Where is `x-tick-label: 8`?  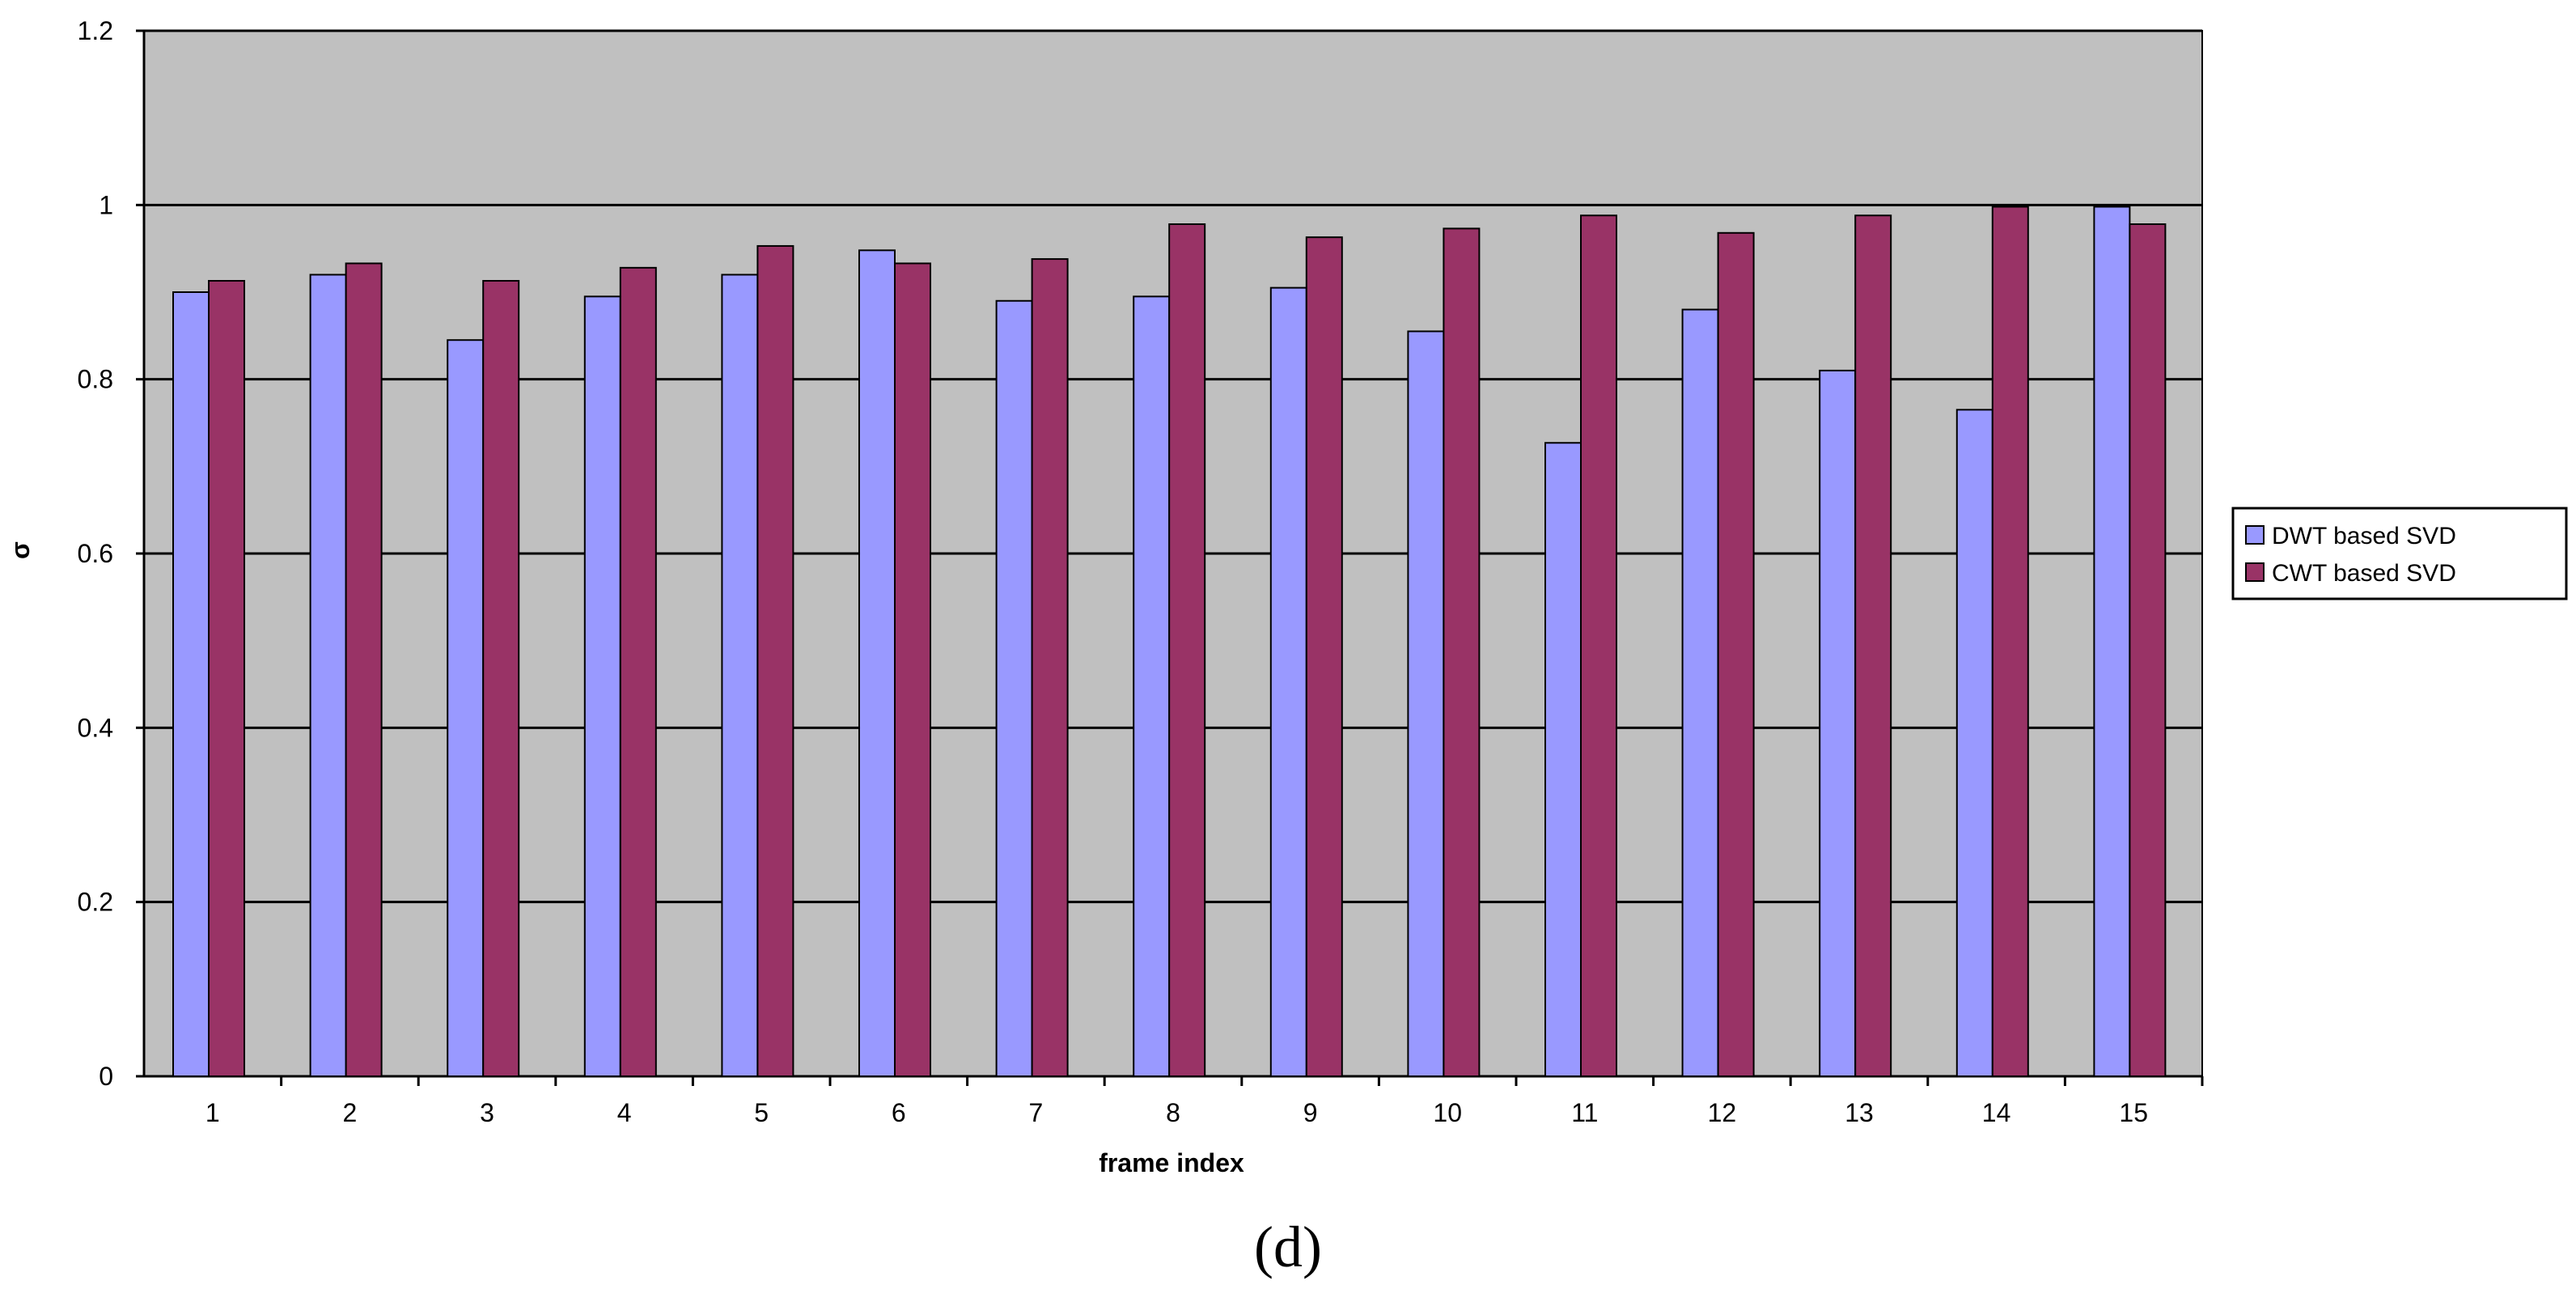
x-tick-label: 8 is located at coordinates (1173, 1112).